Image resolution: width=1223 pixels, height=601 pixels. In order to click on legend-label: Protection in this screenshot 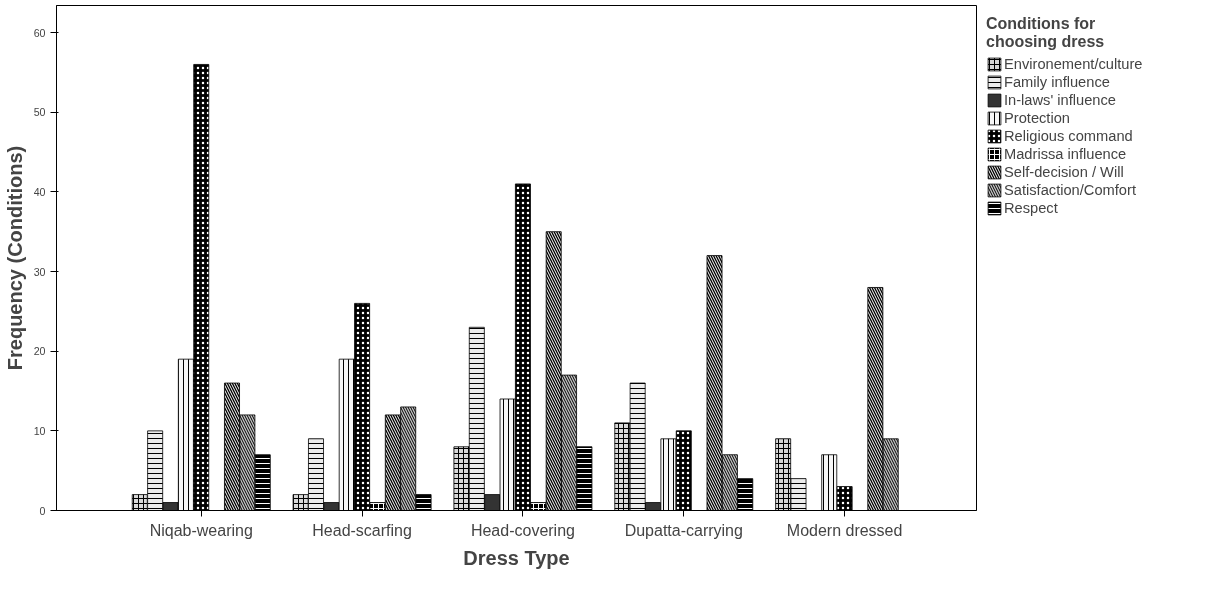, I will do `click(1037, 118)`.